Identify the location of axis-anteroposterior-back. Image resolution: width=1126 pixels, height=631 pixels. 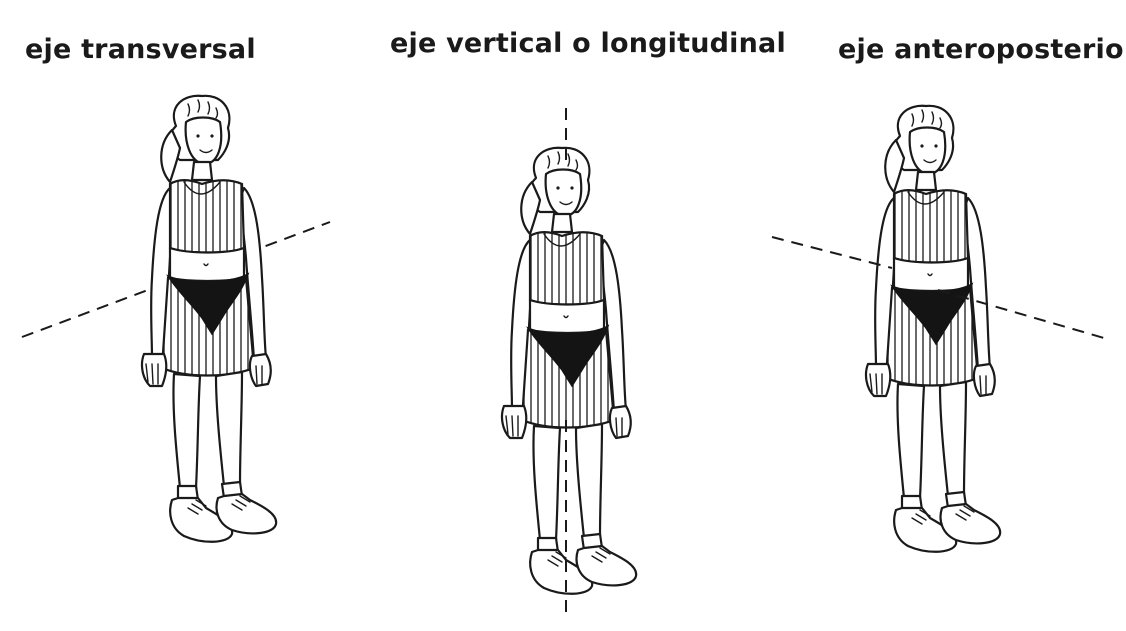
(832, 252).